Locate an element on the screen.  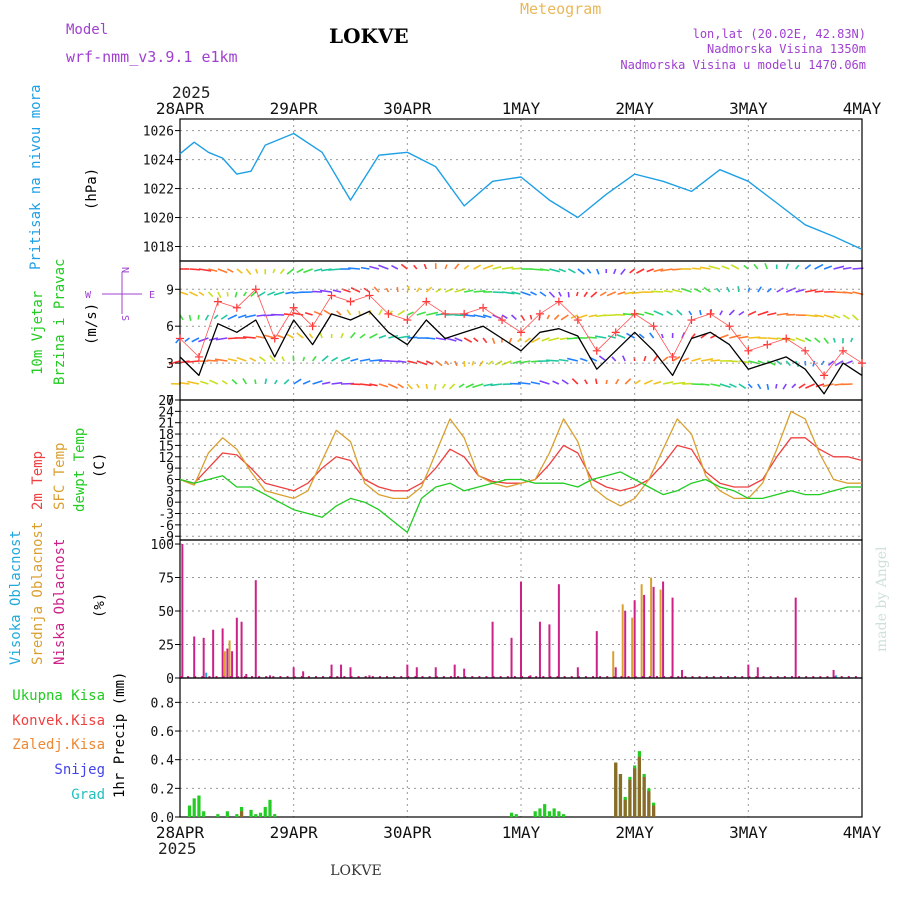
y-tick-label: 25 is located at coordinates (166, 646).